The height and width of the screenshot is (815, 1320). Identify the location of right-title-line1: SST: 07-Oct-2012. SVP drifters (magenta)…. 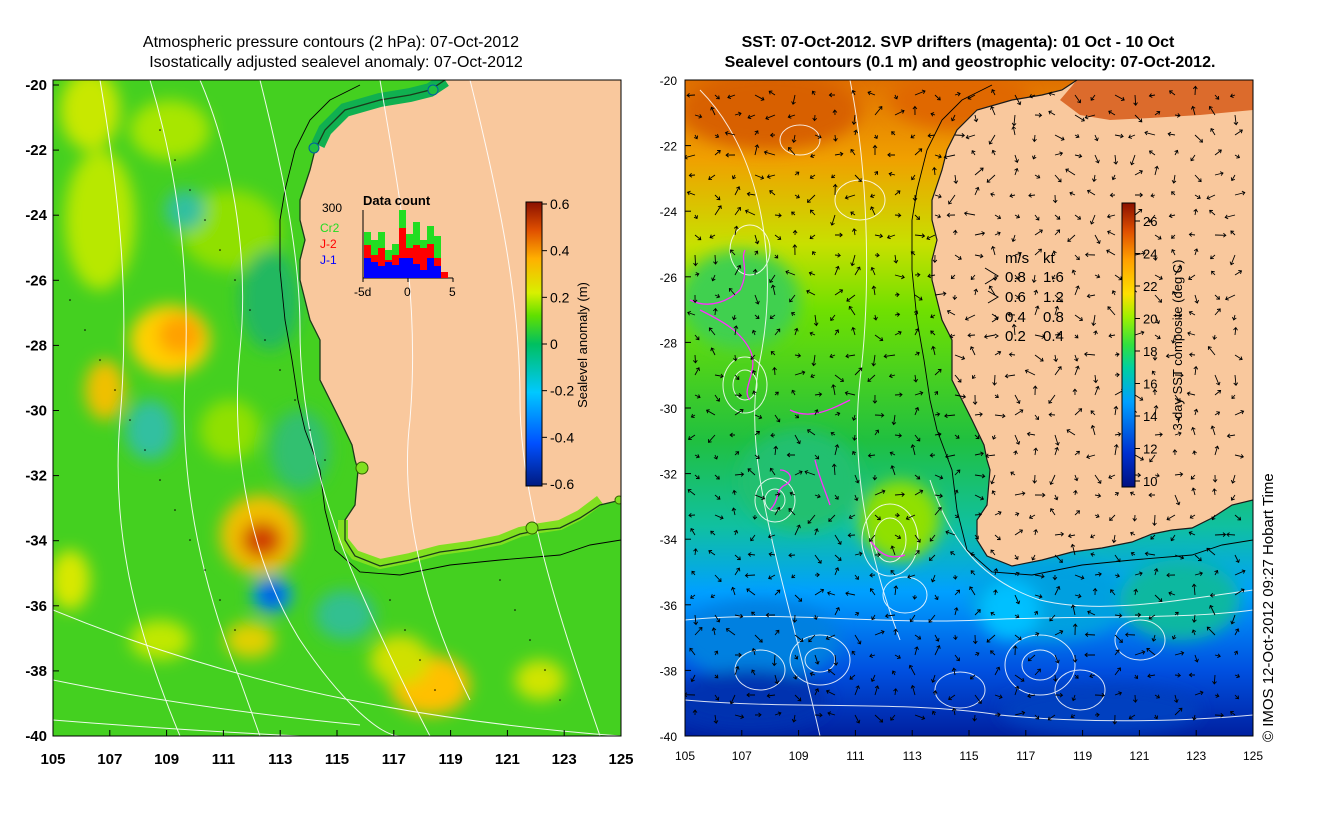
(958, 42).